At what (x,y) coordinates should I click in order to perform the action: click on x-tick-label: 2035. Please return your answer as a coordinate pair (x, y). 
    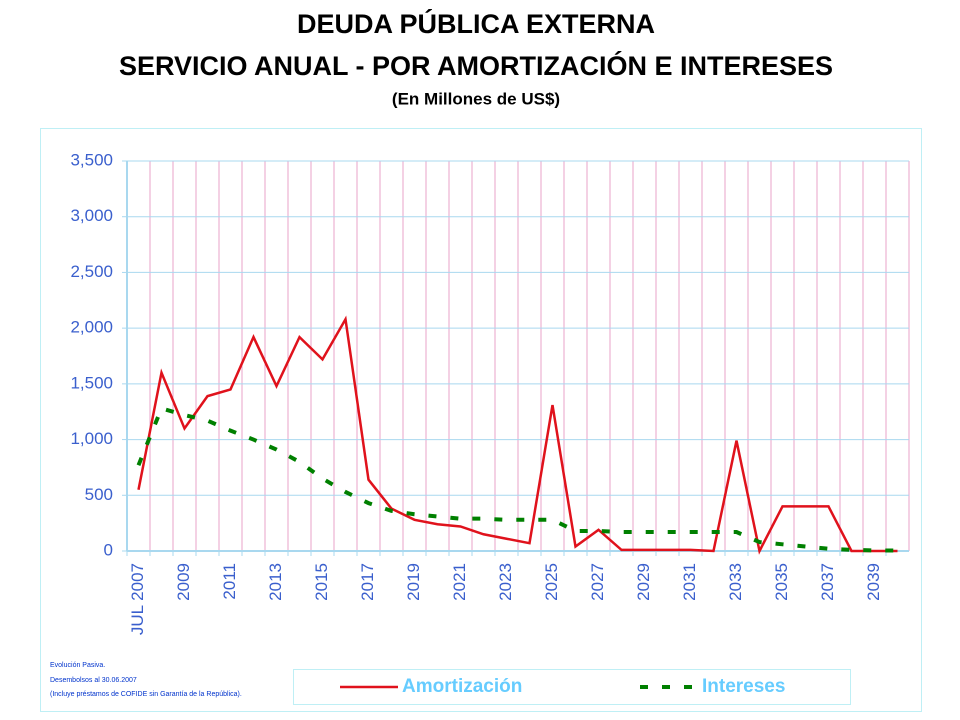
    Looking at the image, I should click on (781, 582).